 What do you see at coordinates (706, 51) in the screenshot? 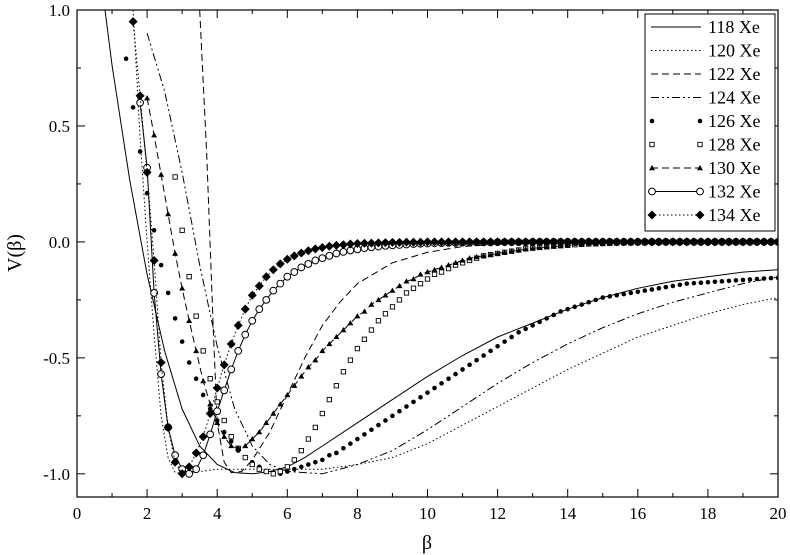
I see `legend-item: 120 Xe` at bounding box center [706, 51].